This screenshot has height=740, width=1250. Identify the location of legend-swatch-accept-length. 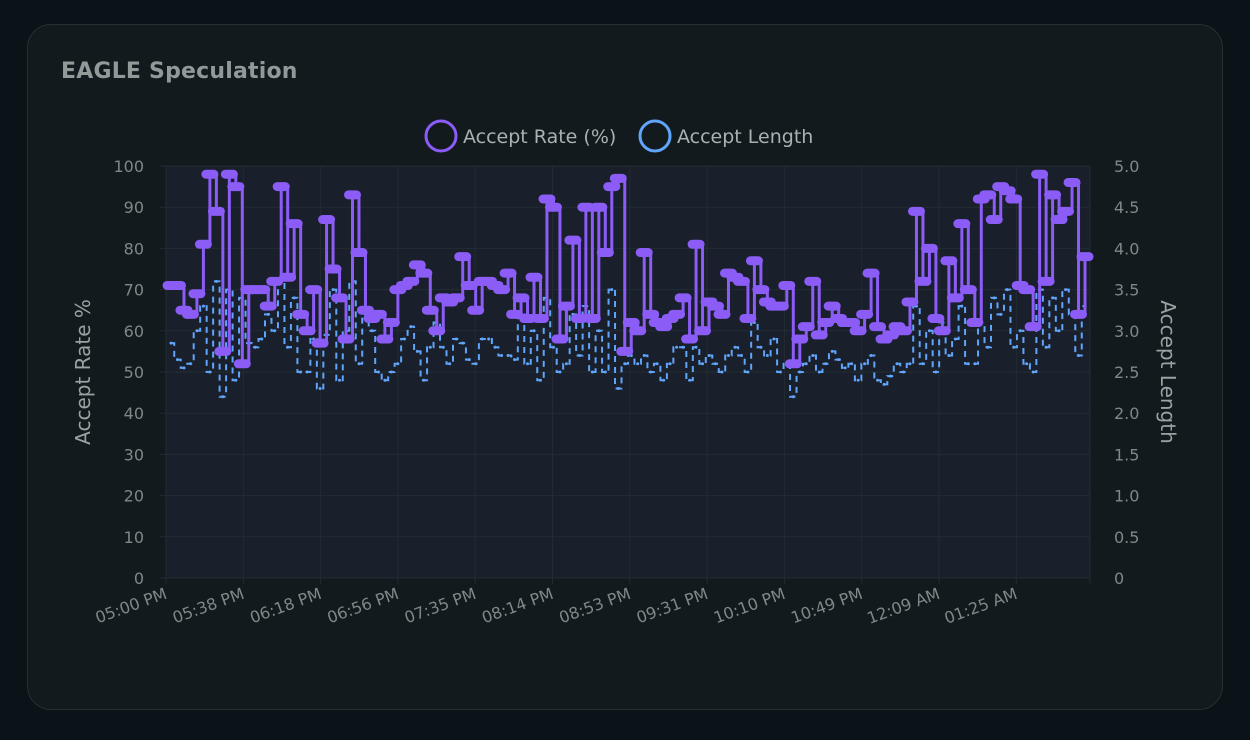
(655, 136).